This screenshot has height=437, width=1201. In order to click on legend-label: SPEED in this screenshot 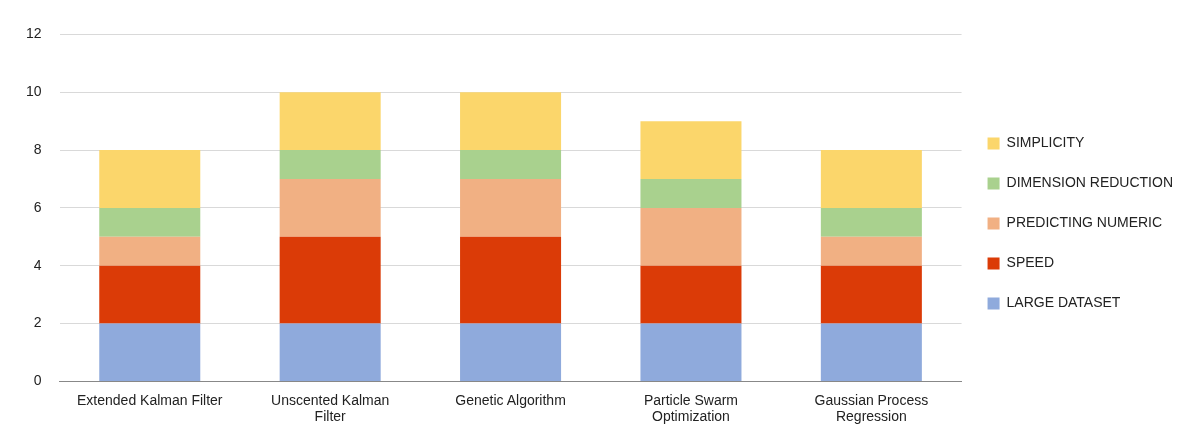, I will do `click(1030, 262)`.